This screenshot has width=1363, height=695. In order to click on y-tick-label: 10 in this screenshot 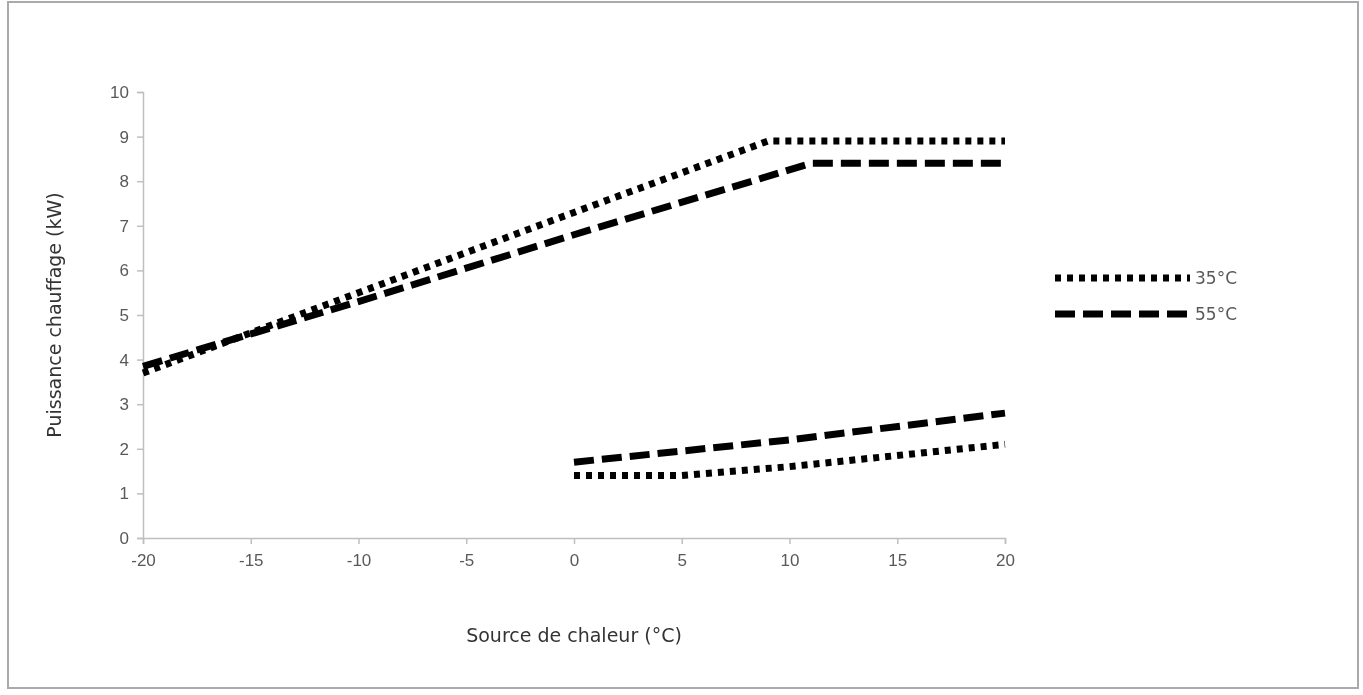, I will do `click(119, 92)`.